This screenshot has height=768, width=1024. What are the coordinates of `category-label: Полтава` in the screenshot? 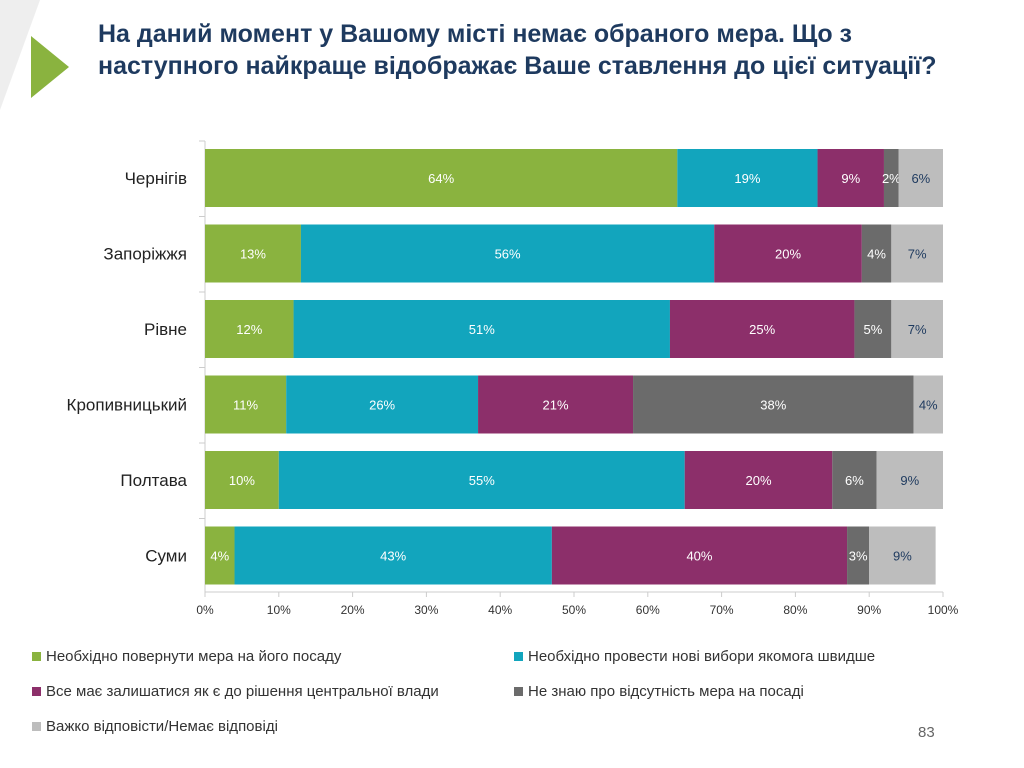 It's located at (153, 480).